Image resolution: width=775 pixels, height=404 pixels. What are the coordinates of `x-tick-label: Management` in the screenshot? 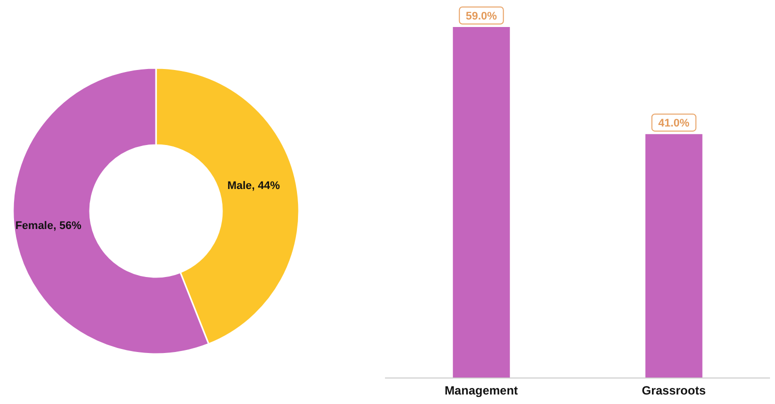 It's located at (481, 391).